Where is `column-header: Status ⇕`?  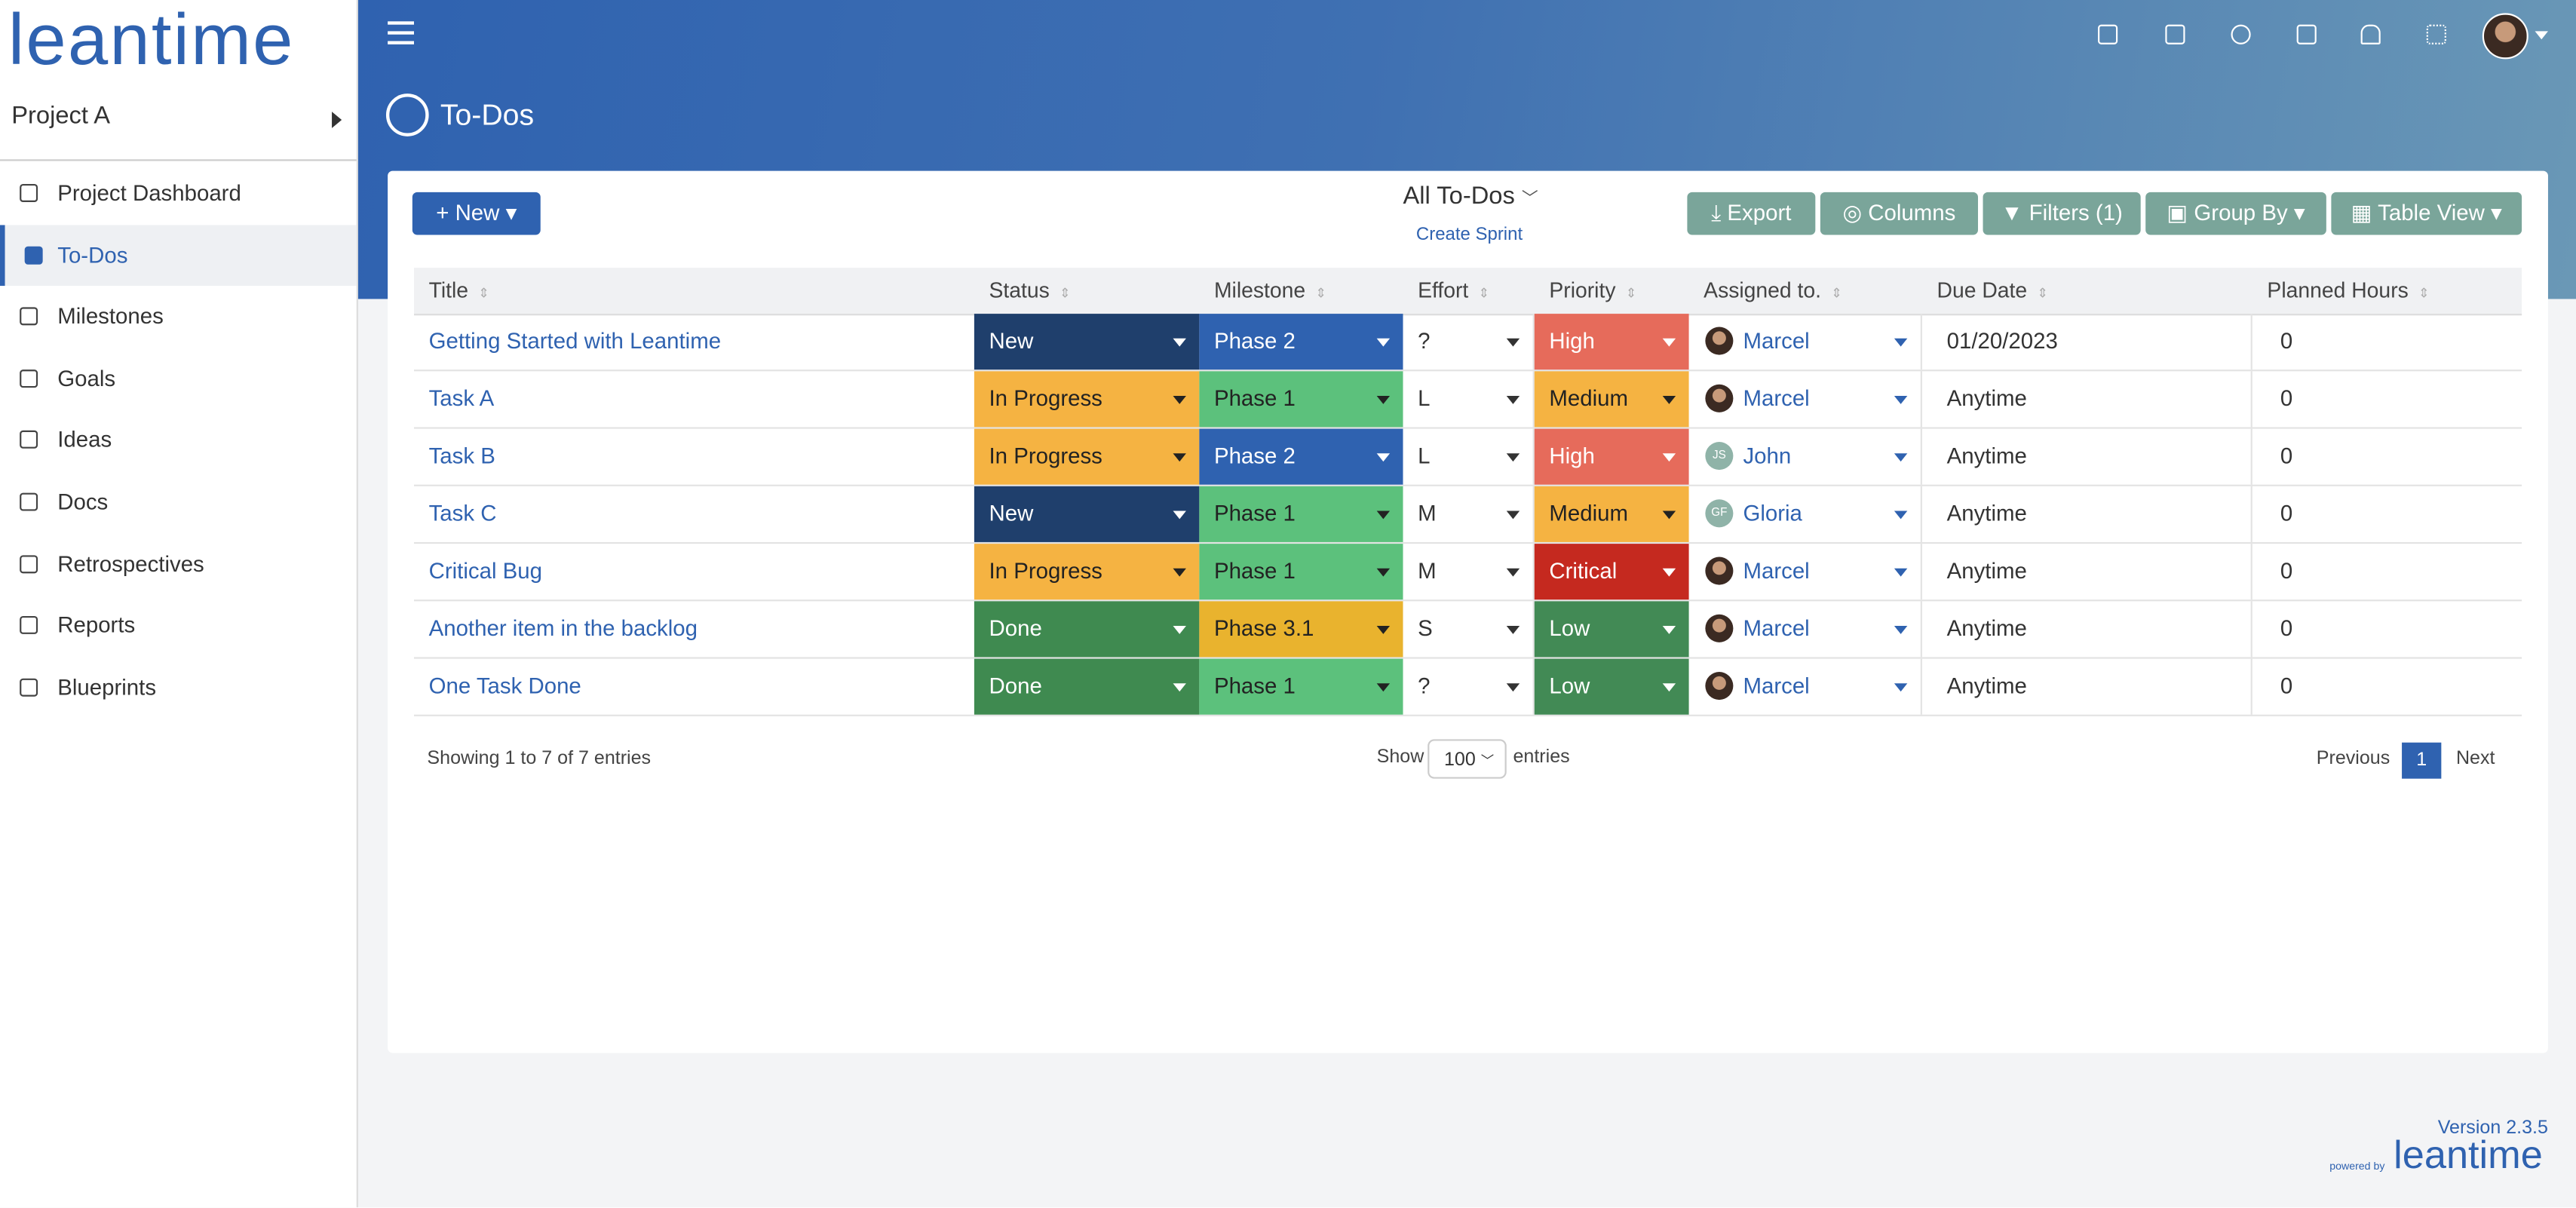
column-header: Status ⇕ is located at coordinates (1086, 291).